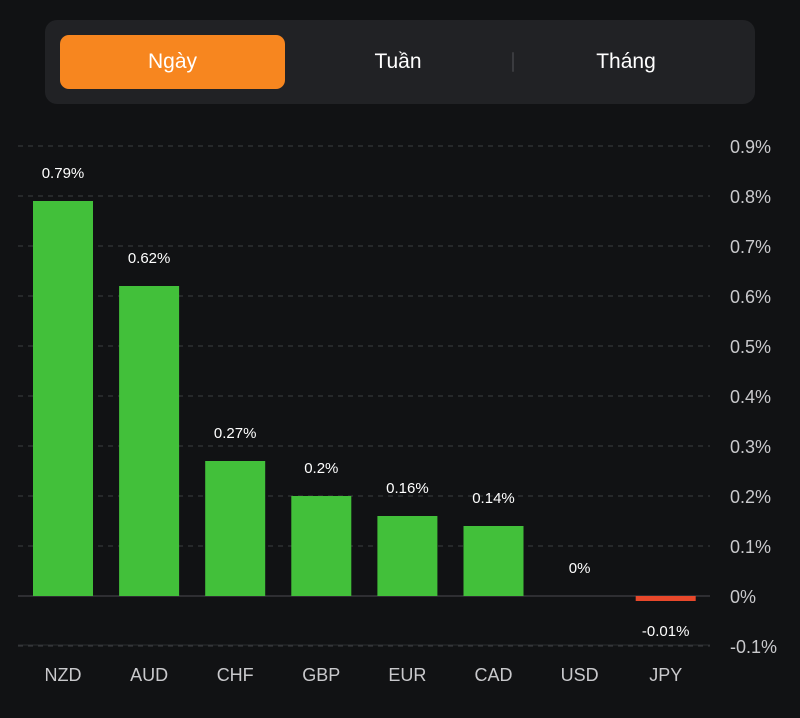  Describe the element at coordinates (665, 598) in the screenshot. I see `bar-jpy` at that location.